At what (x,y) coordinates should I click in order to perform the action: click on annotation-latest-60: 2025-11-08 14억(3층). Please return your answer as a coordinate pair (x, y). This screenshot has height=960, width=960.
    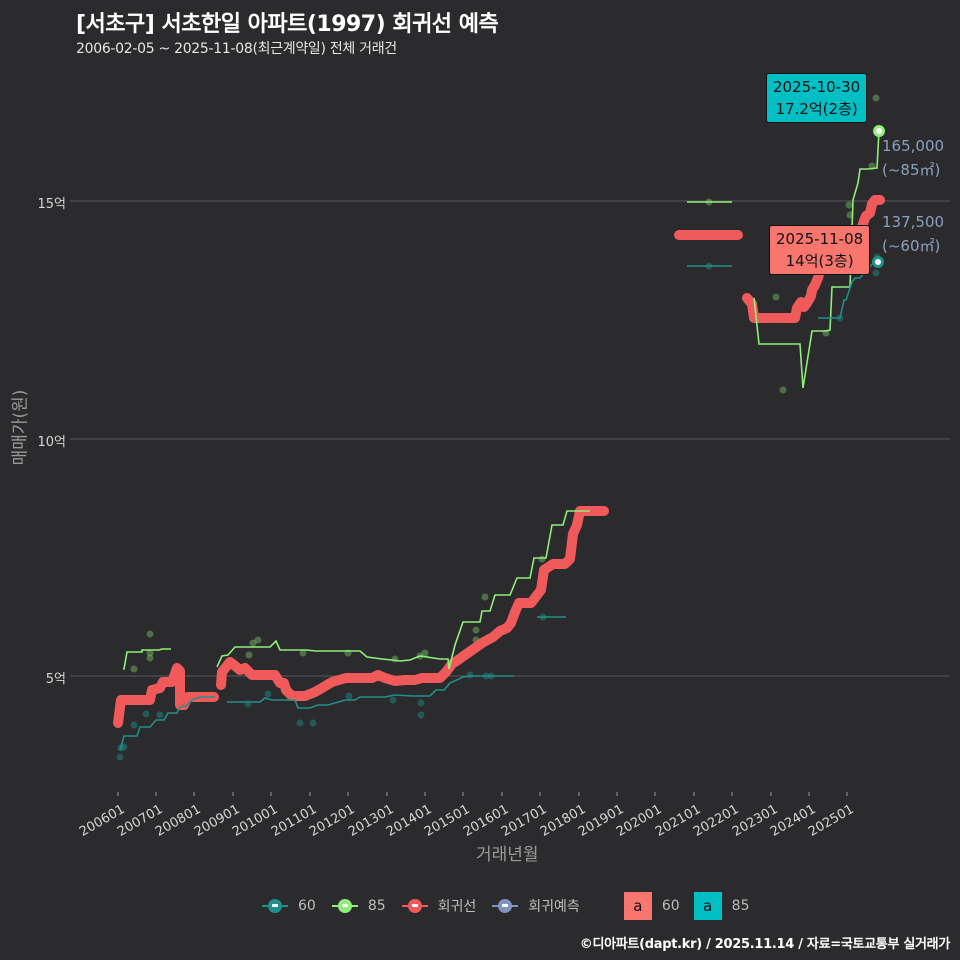
    Looking at the image, I should click on (820, 250).